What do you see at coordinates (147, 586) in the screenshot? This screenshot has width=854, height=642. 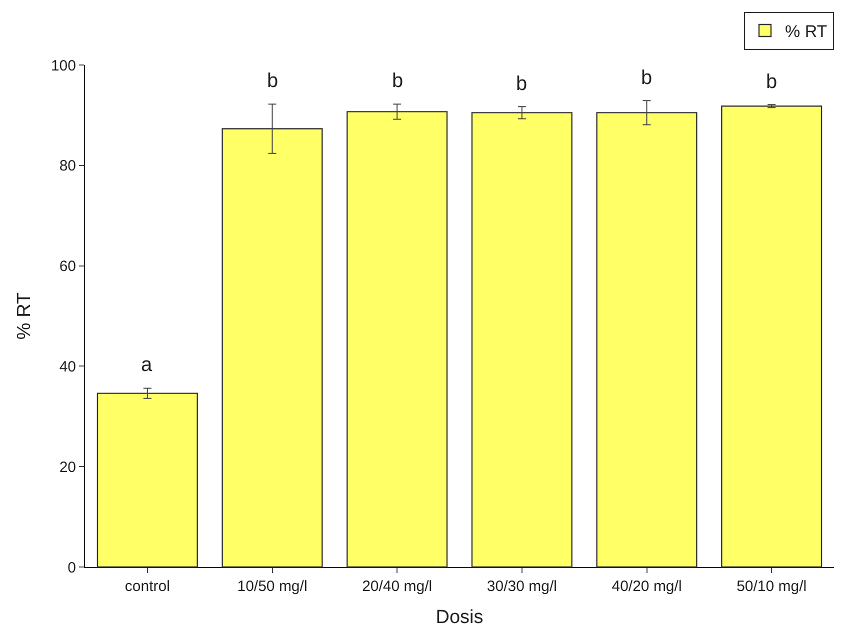 I see `x-tick-label: control` at bounding box center [147, 586].